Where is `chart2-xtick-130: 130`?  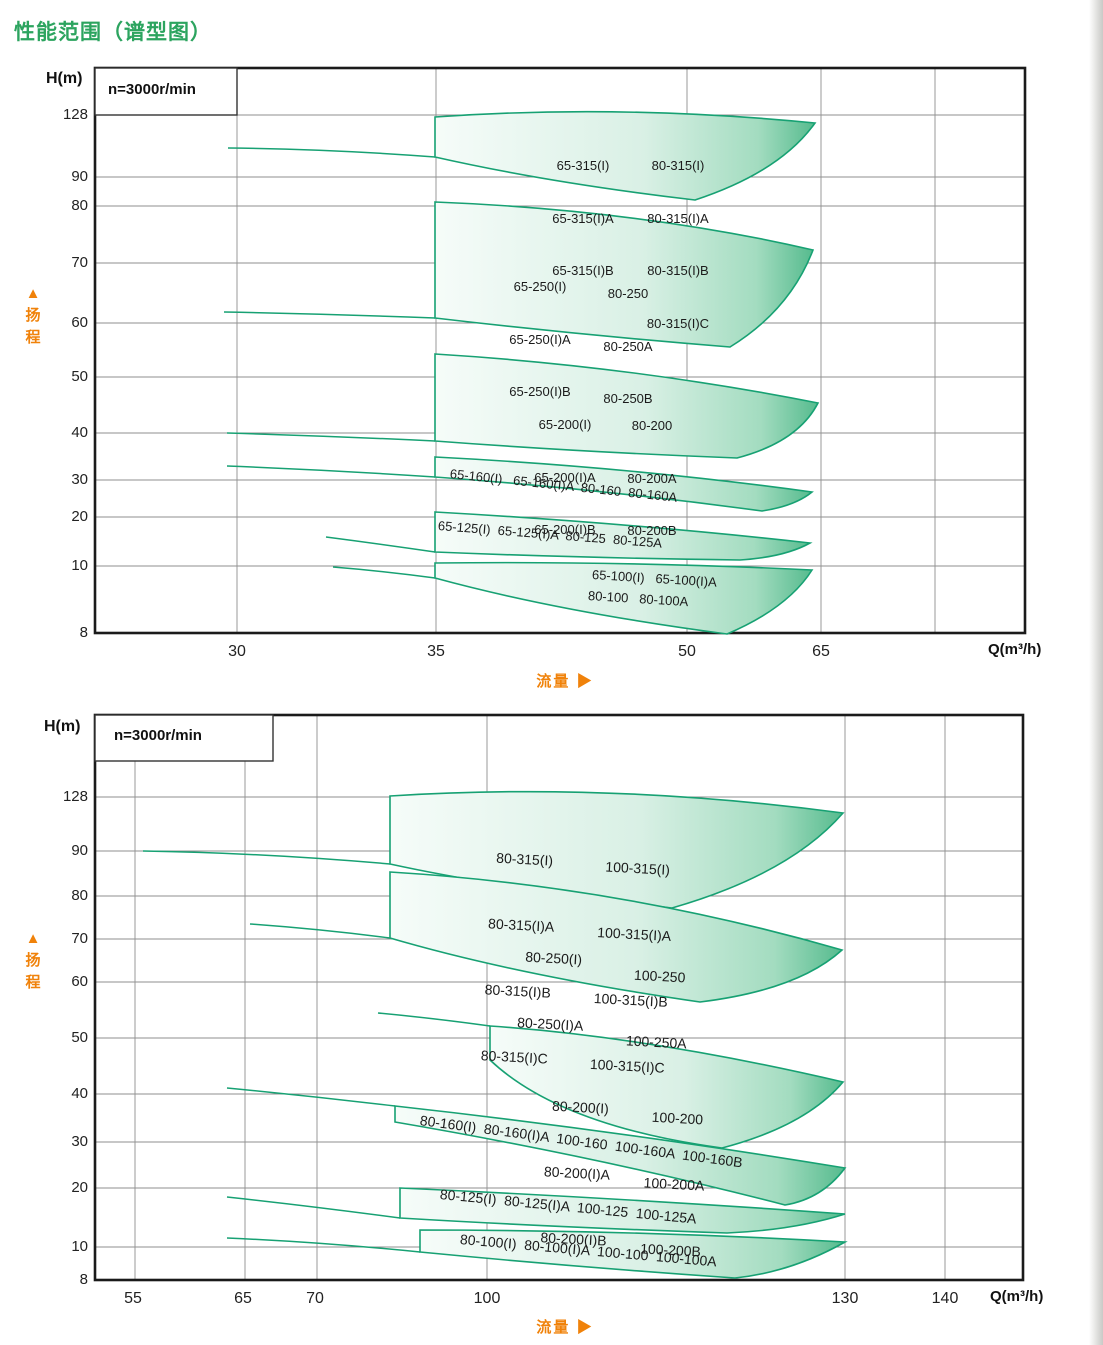 chart2-xtick-130: 130 is located at coordinates (845, 1298).